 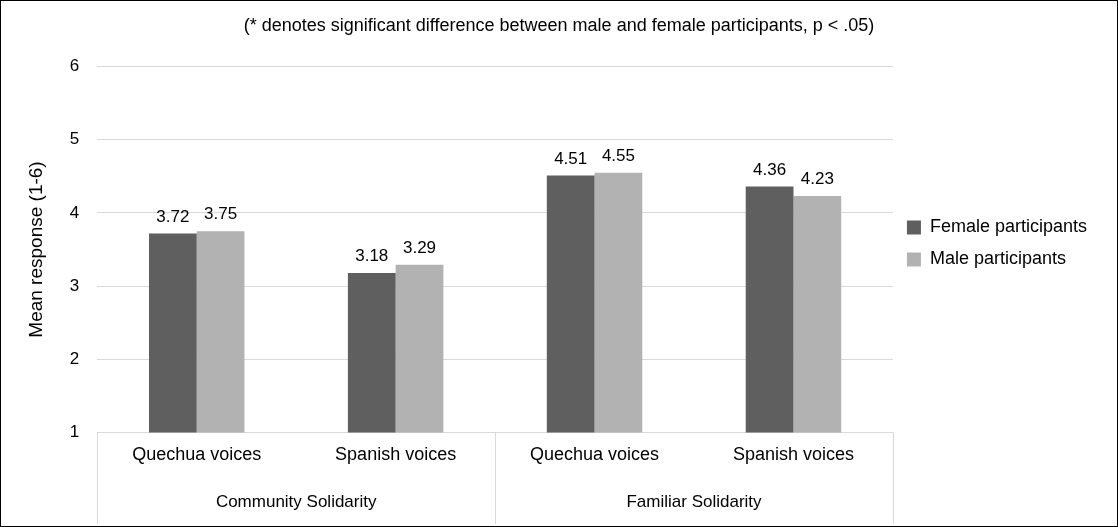 I want to click on data-label: 4.36, so click(x=770, y=169).